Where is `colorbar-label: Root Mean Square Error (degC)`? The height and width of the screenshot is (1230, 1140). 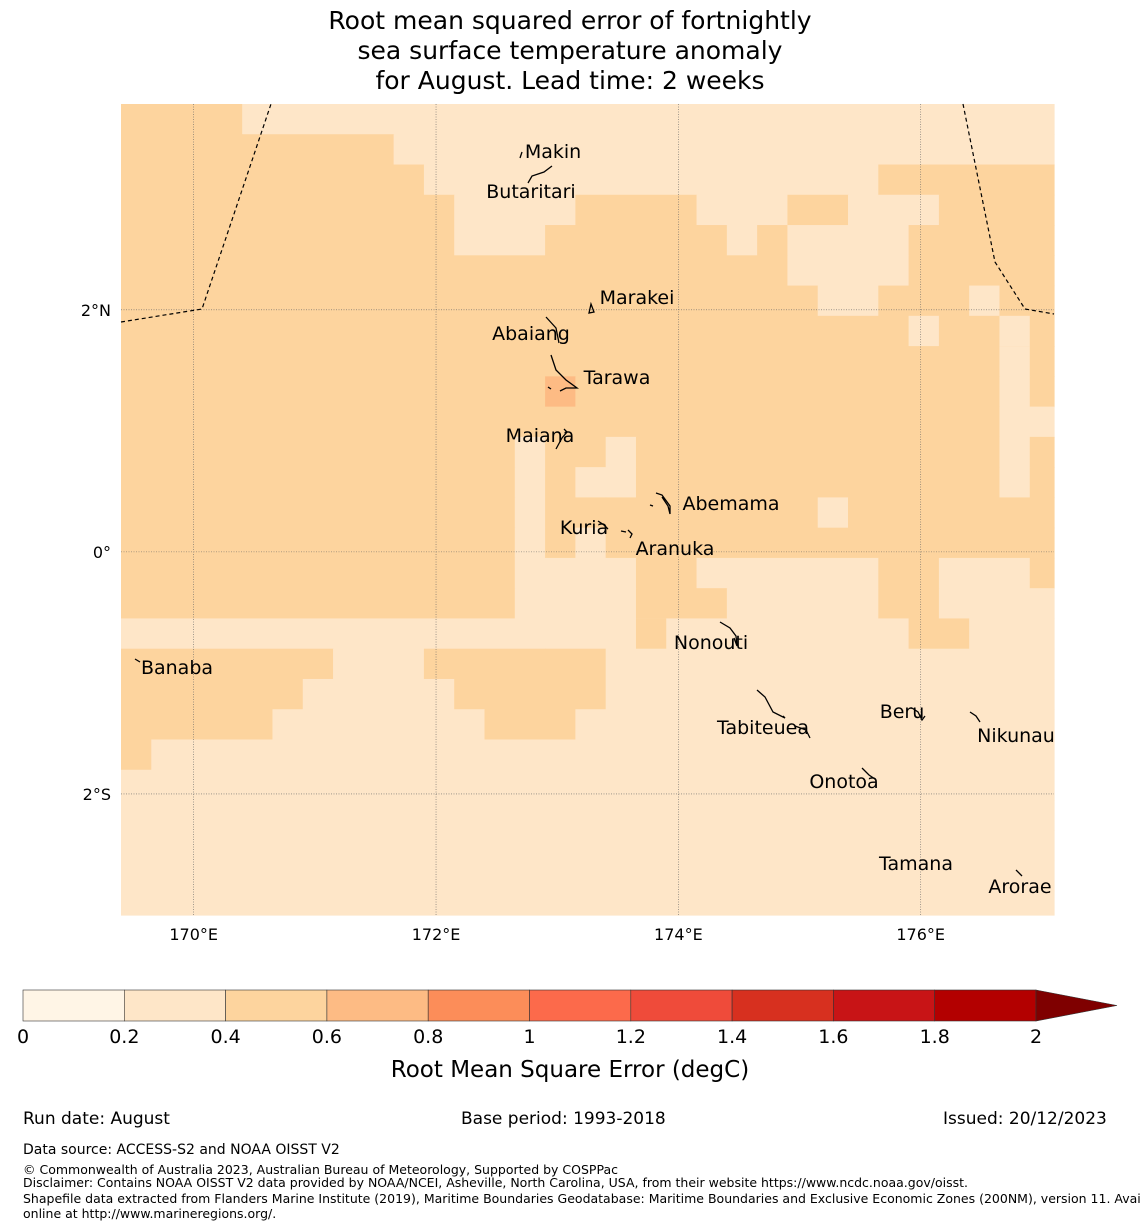
colorbar-label: Root Mean Square Error (degC) is located at coordinates (570, 1070).